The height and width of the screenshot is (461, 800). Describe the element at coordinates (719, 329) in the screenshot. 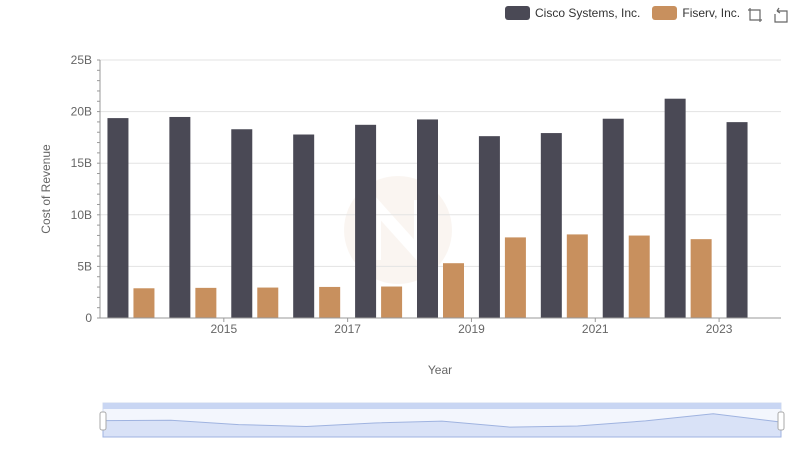

I see `x-tick-label: 2023` at that location.